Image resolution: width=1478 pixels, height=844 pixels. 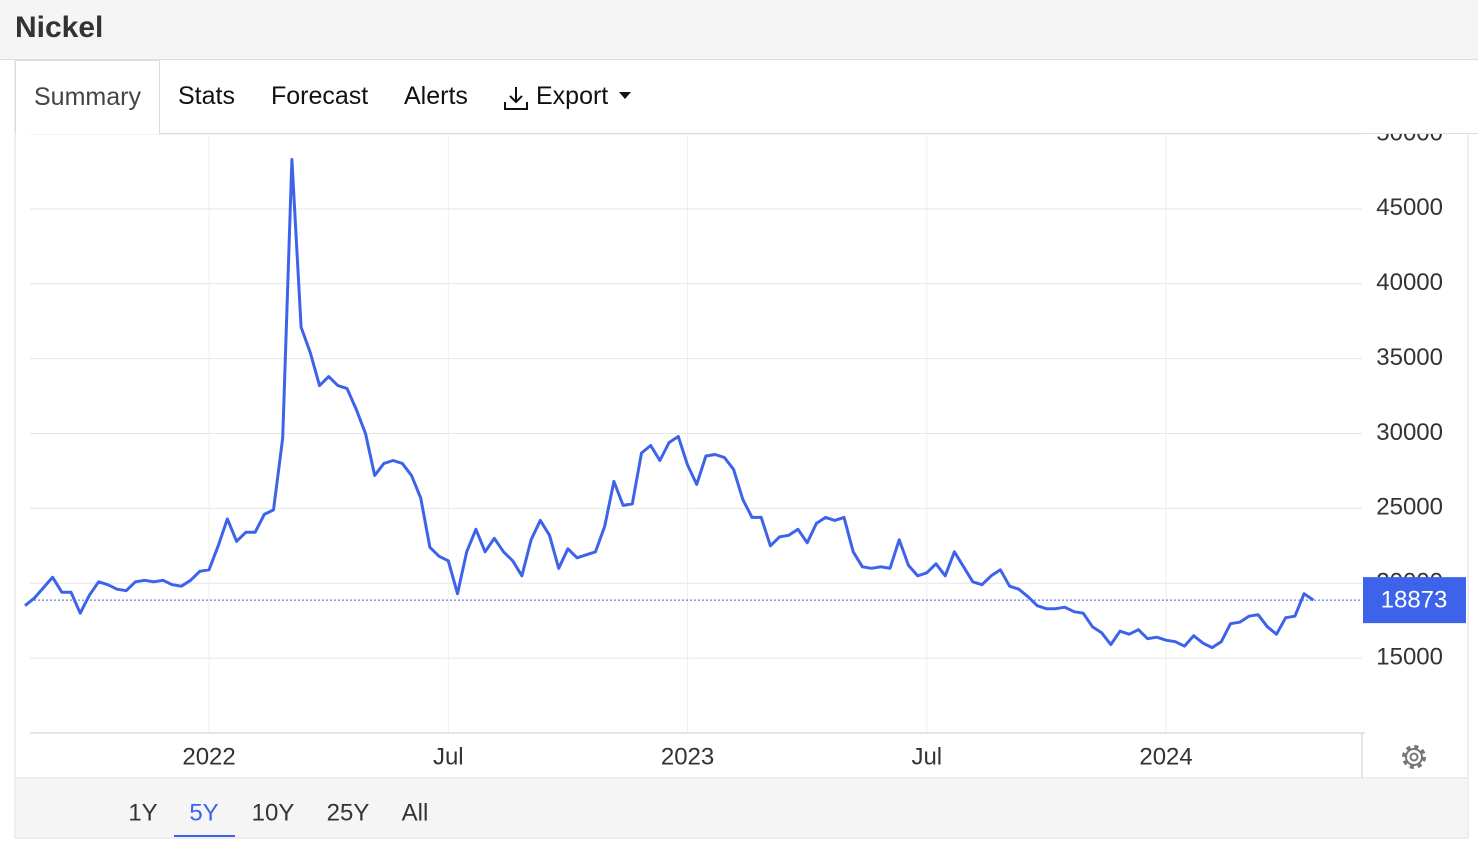 I want to click on gear-ring, so click(x=1414, y=757).